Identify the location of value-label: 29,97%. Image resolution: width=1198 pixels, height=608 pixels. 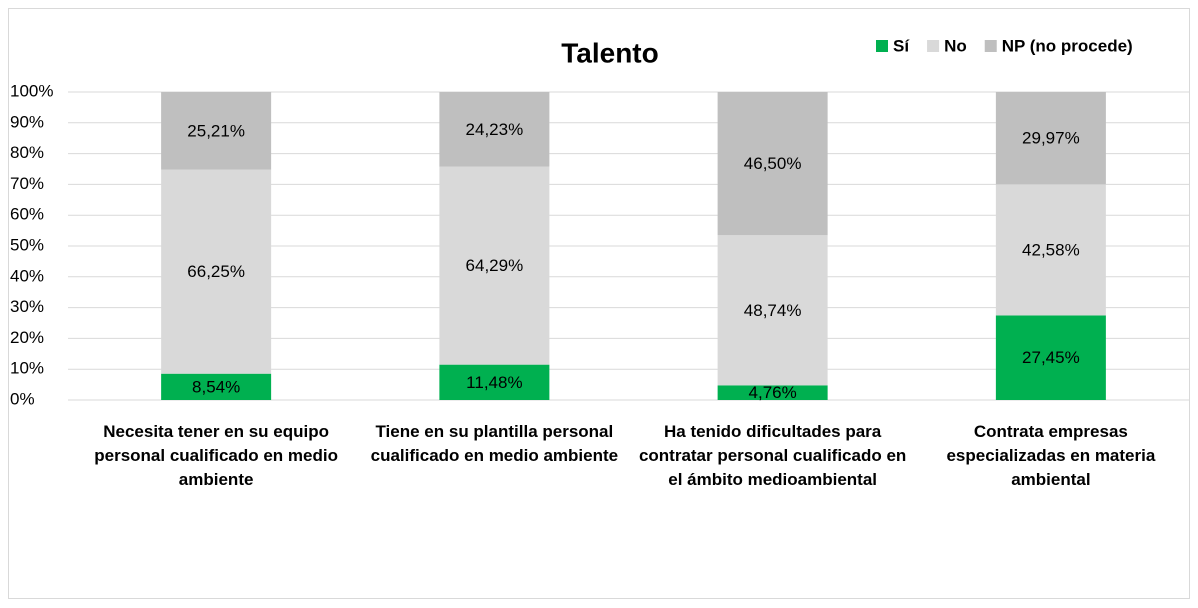
(1051, 138).